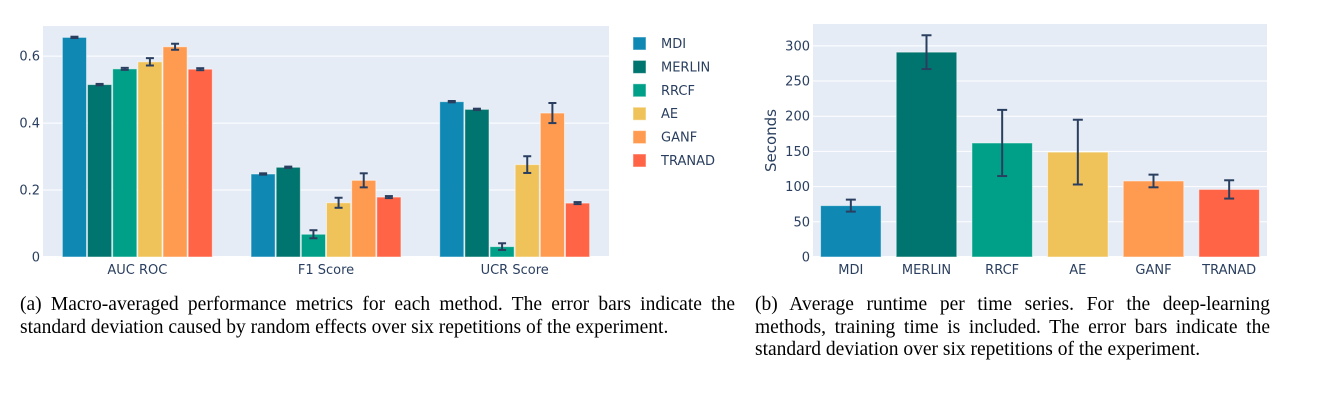  What do you see at coordinates (1077, 270) in the screenshot?
I see `x-tick-label: AE` at bounding box center [1077, 270].